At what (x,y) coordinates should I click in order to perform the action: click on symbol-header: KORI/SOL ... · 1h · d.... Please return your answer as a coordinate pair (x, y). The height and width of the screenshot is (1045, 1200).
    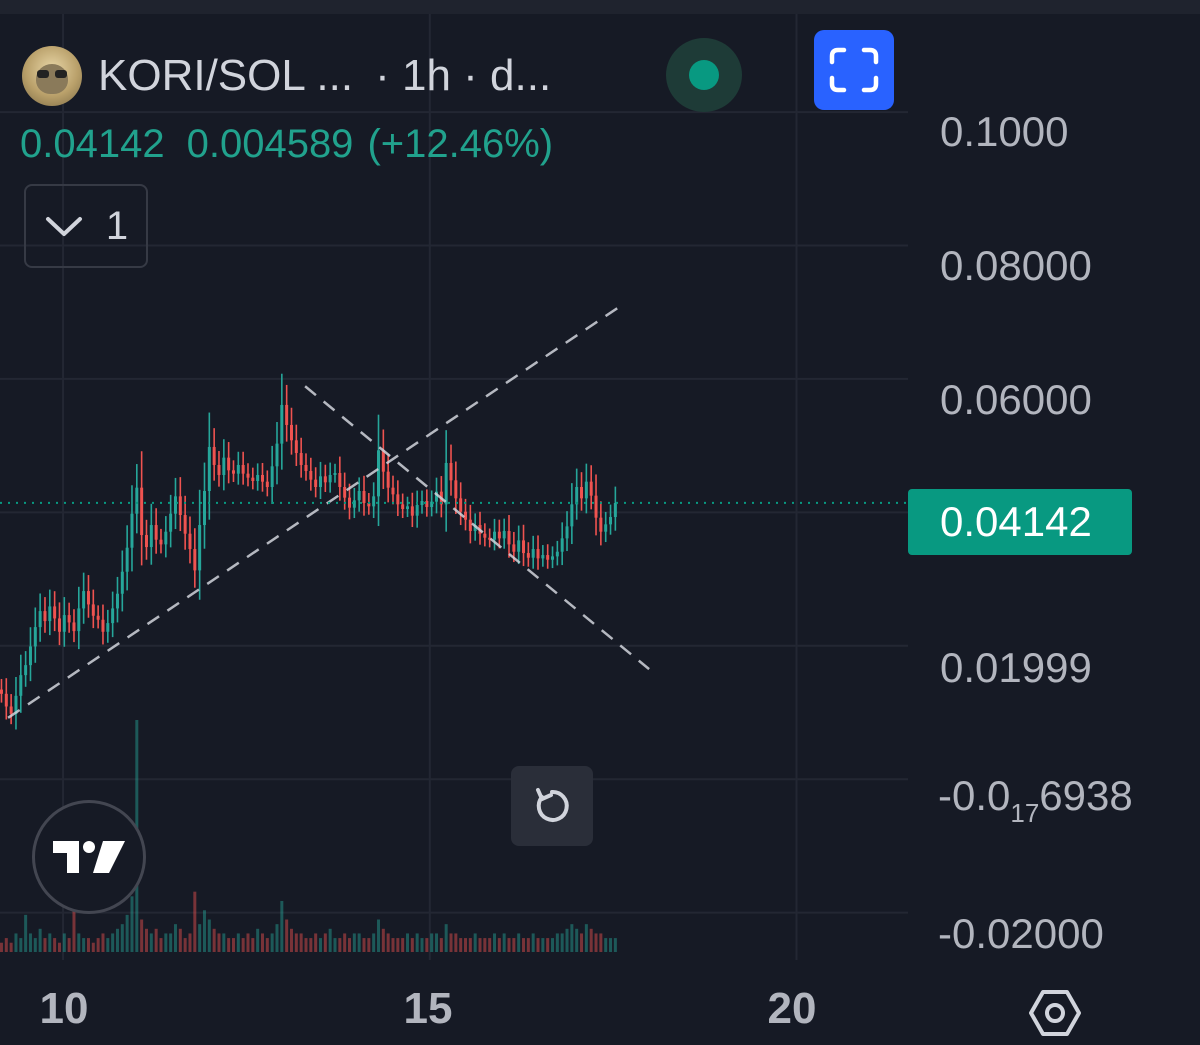
    Looking at the image, I should click on (286, 76).